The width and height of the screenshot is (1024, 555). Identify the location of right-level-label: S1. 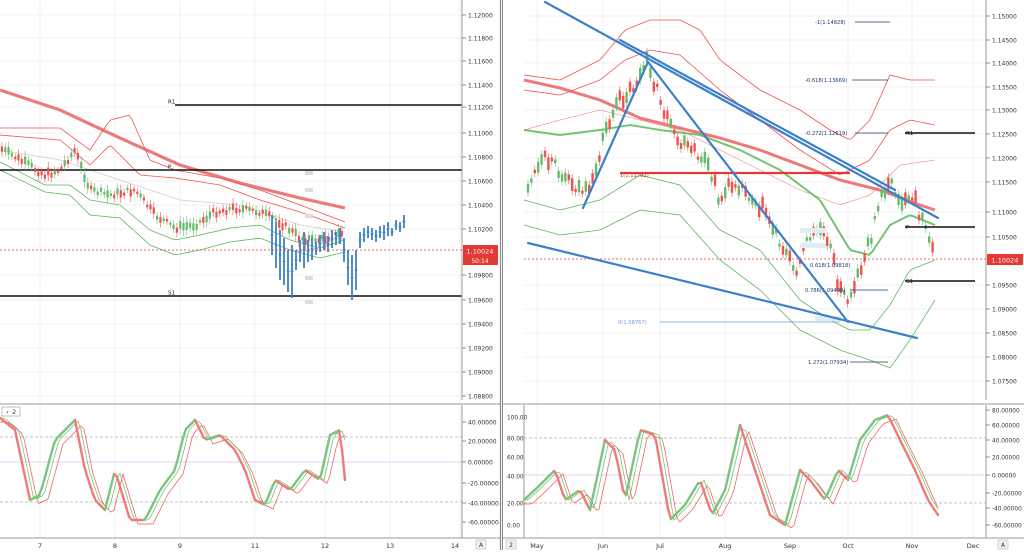
(909, 282).